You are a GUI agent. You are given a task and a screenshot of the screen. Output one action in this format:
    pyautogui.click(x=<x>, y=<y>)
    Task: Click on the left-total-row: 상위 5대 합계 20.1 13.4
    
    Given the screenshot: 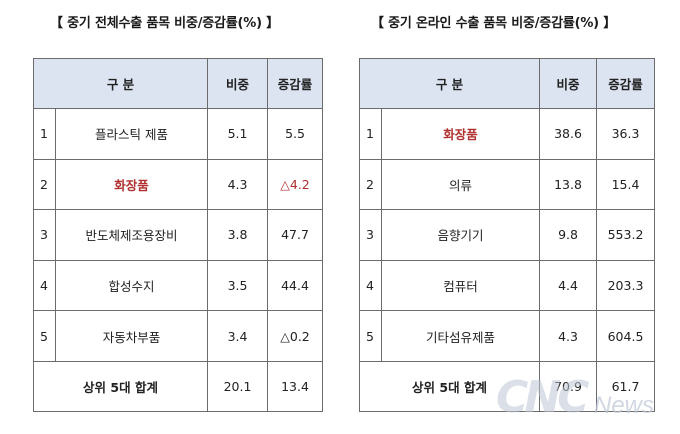 What is the action you would take?
    pyautogui.click(x=178, y=386)
    